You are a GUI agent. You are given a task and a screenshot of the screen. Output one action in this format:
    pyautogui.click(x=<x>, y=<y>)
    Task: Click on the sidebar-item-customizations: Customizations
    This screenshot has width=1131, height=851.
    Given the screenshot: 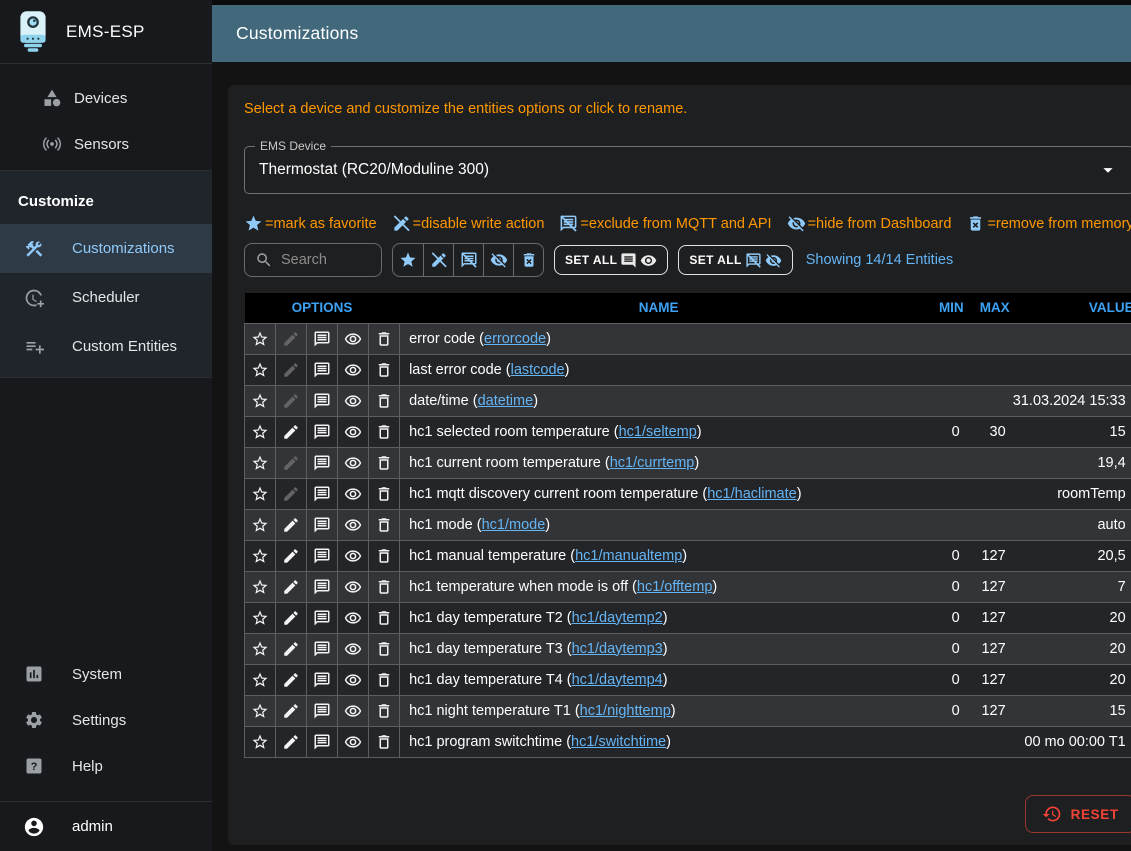 What is the action you would take?
    pyautogui.click(x=106, y=248)
    